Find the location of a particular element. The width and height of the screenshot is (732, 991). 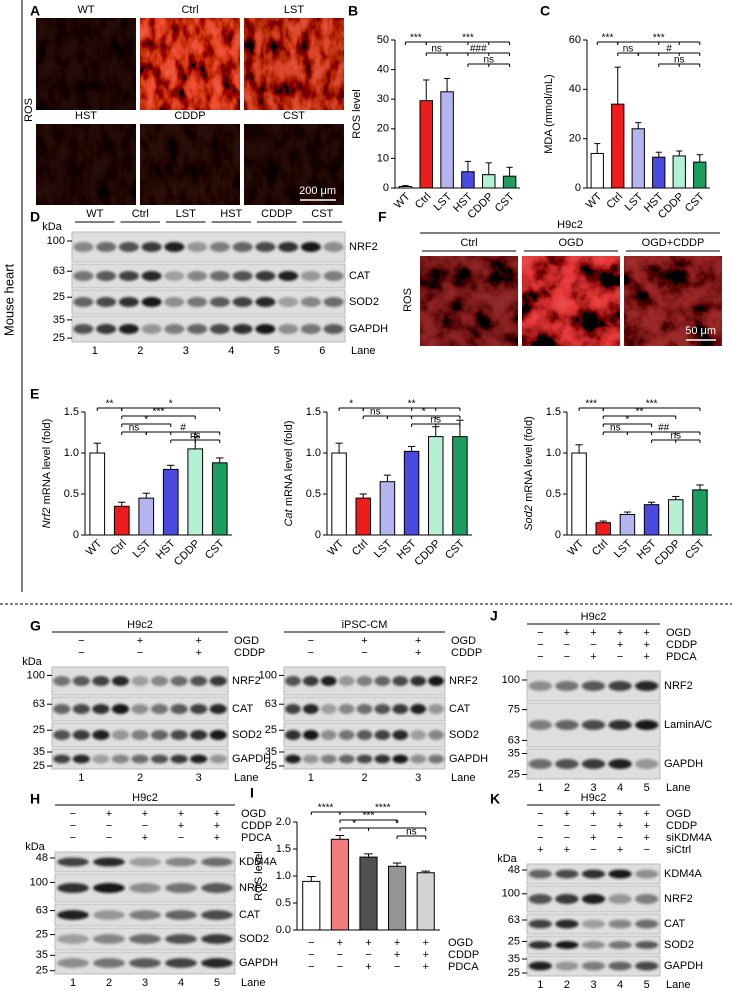

marker-label: 35 is located at coordinates (514, 753).